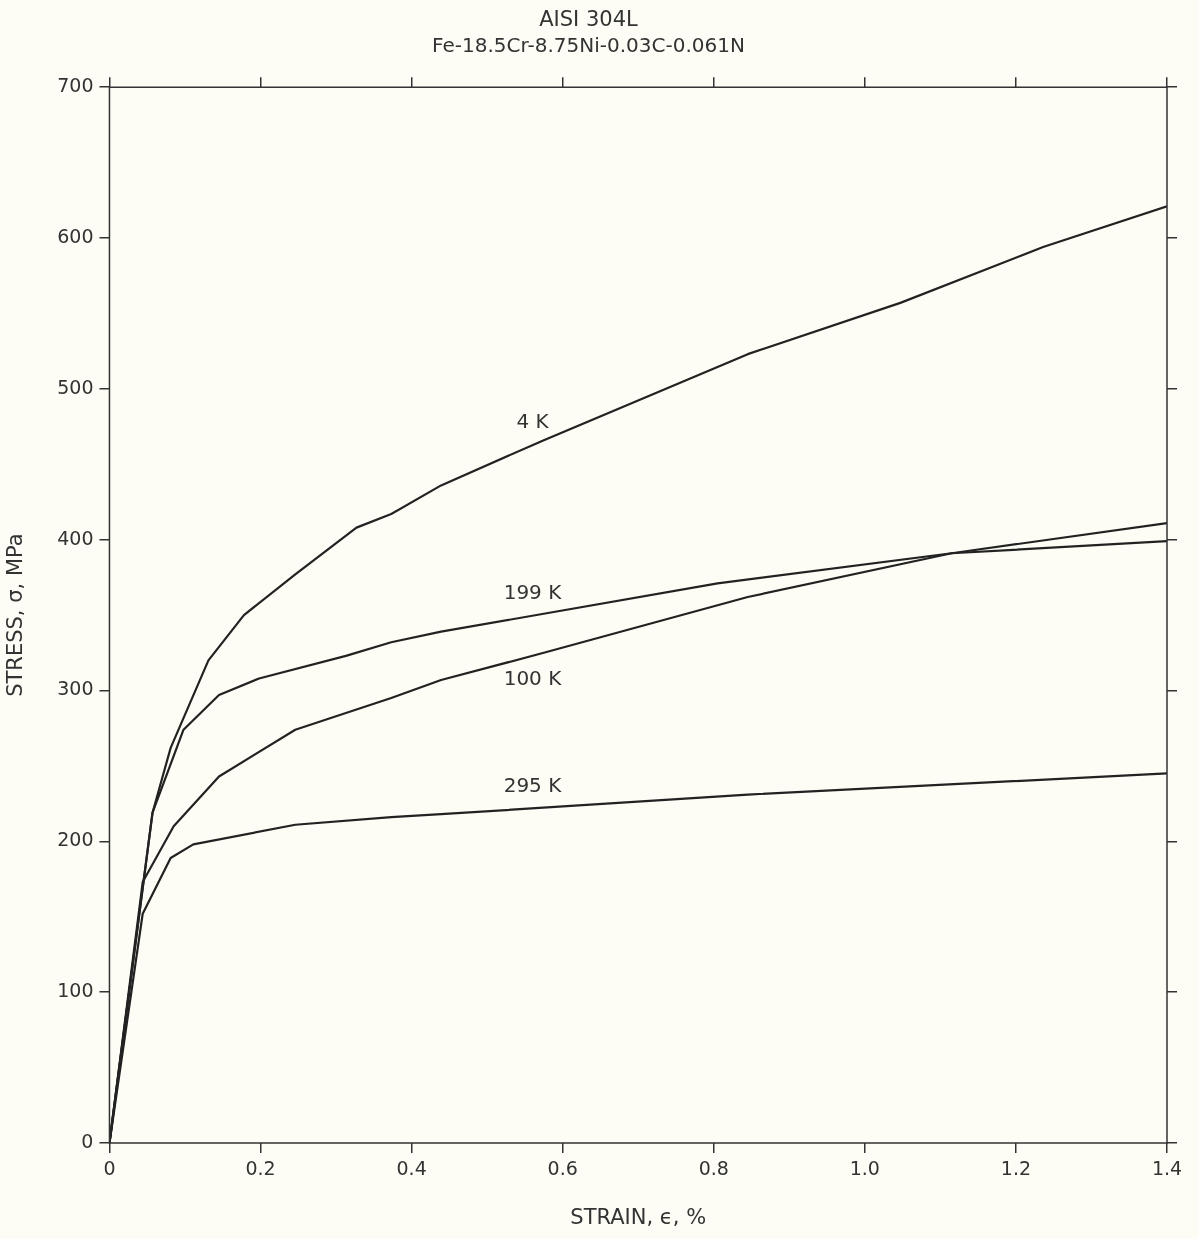 The image size is (1199, 1239). Describe the element at coordinates (1167, 1168) in the screenshot. I see `x-tick-label: 1.4` at that location.